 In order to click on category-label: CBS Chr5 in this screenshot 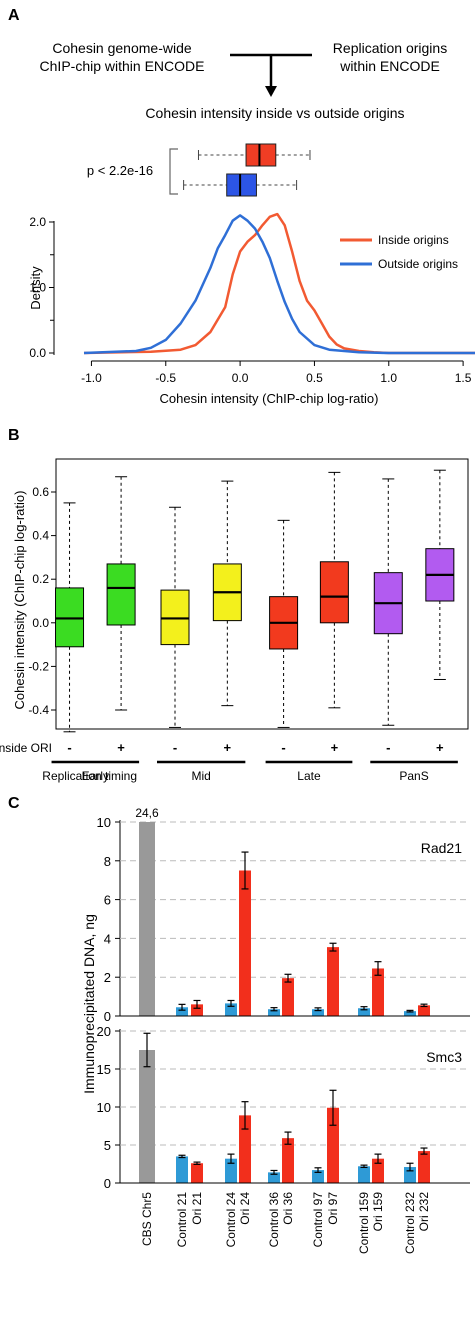, I will do `click(147, 1219)`.